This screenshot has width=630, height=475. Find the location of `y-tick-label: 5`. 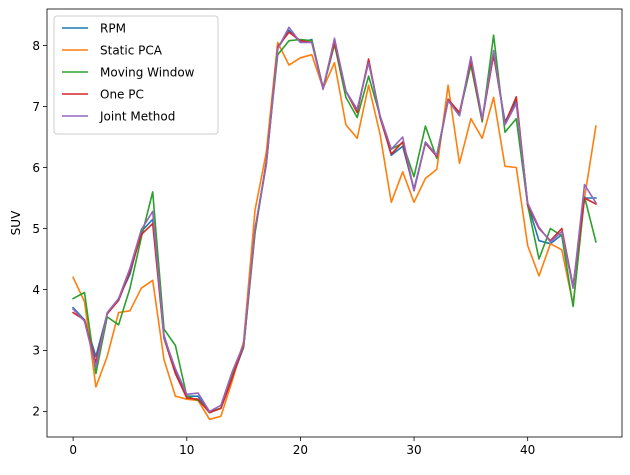

y-tick-label: 5 is located at coordinates (36, 229).